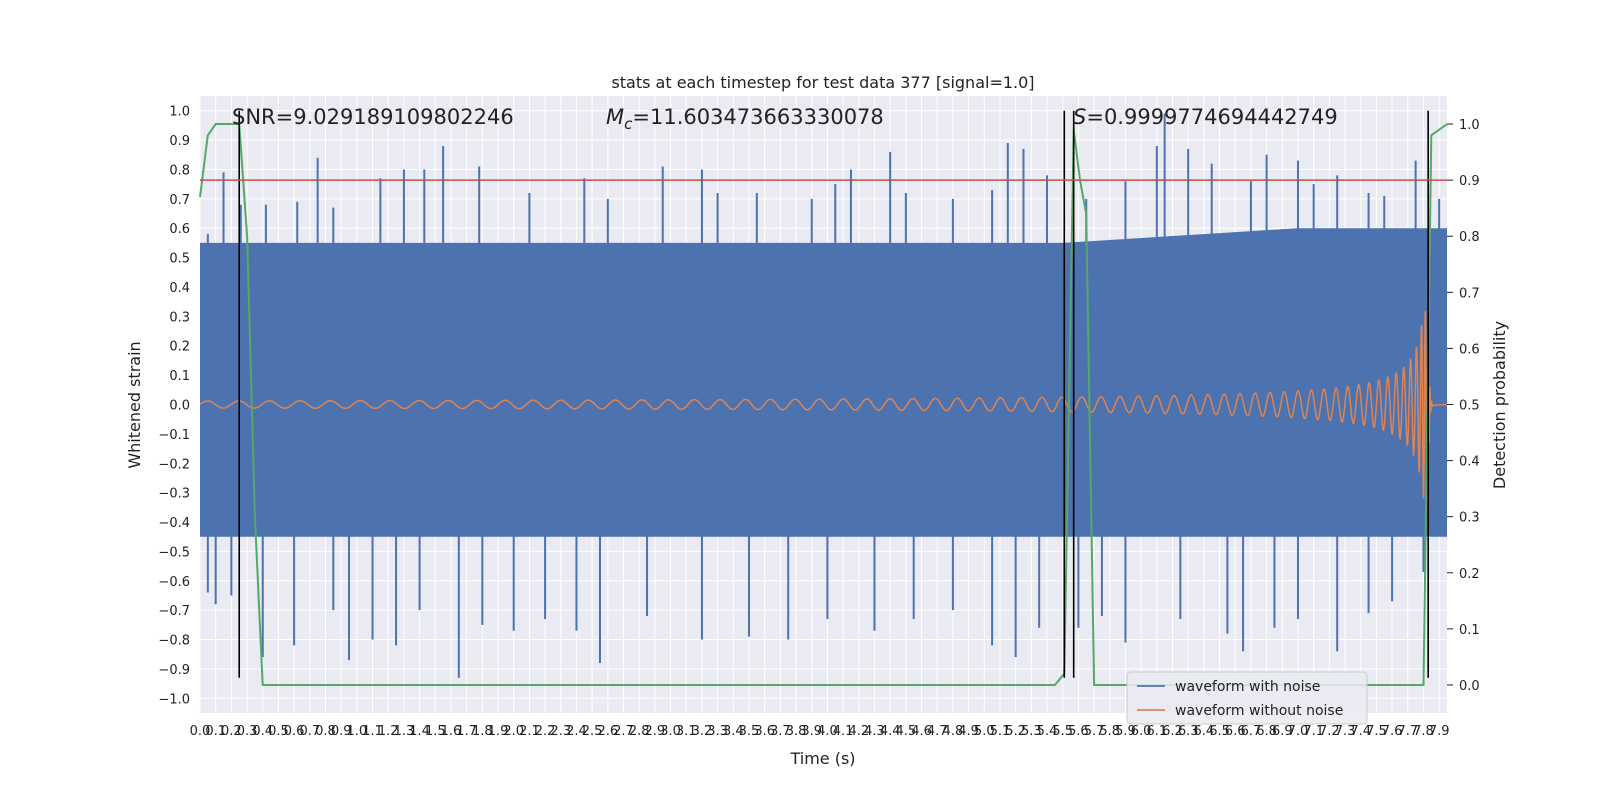 This screenshot has height=800, width=1600. What do you see at coordinates (1000, 731) in the screenshot?
I see `x-tick-label: 5.1` at bounding box center [1000, 731].